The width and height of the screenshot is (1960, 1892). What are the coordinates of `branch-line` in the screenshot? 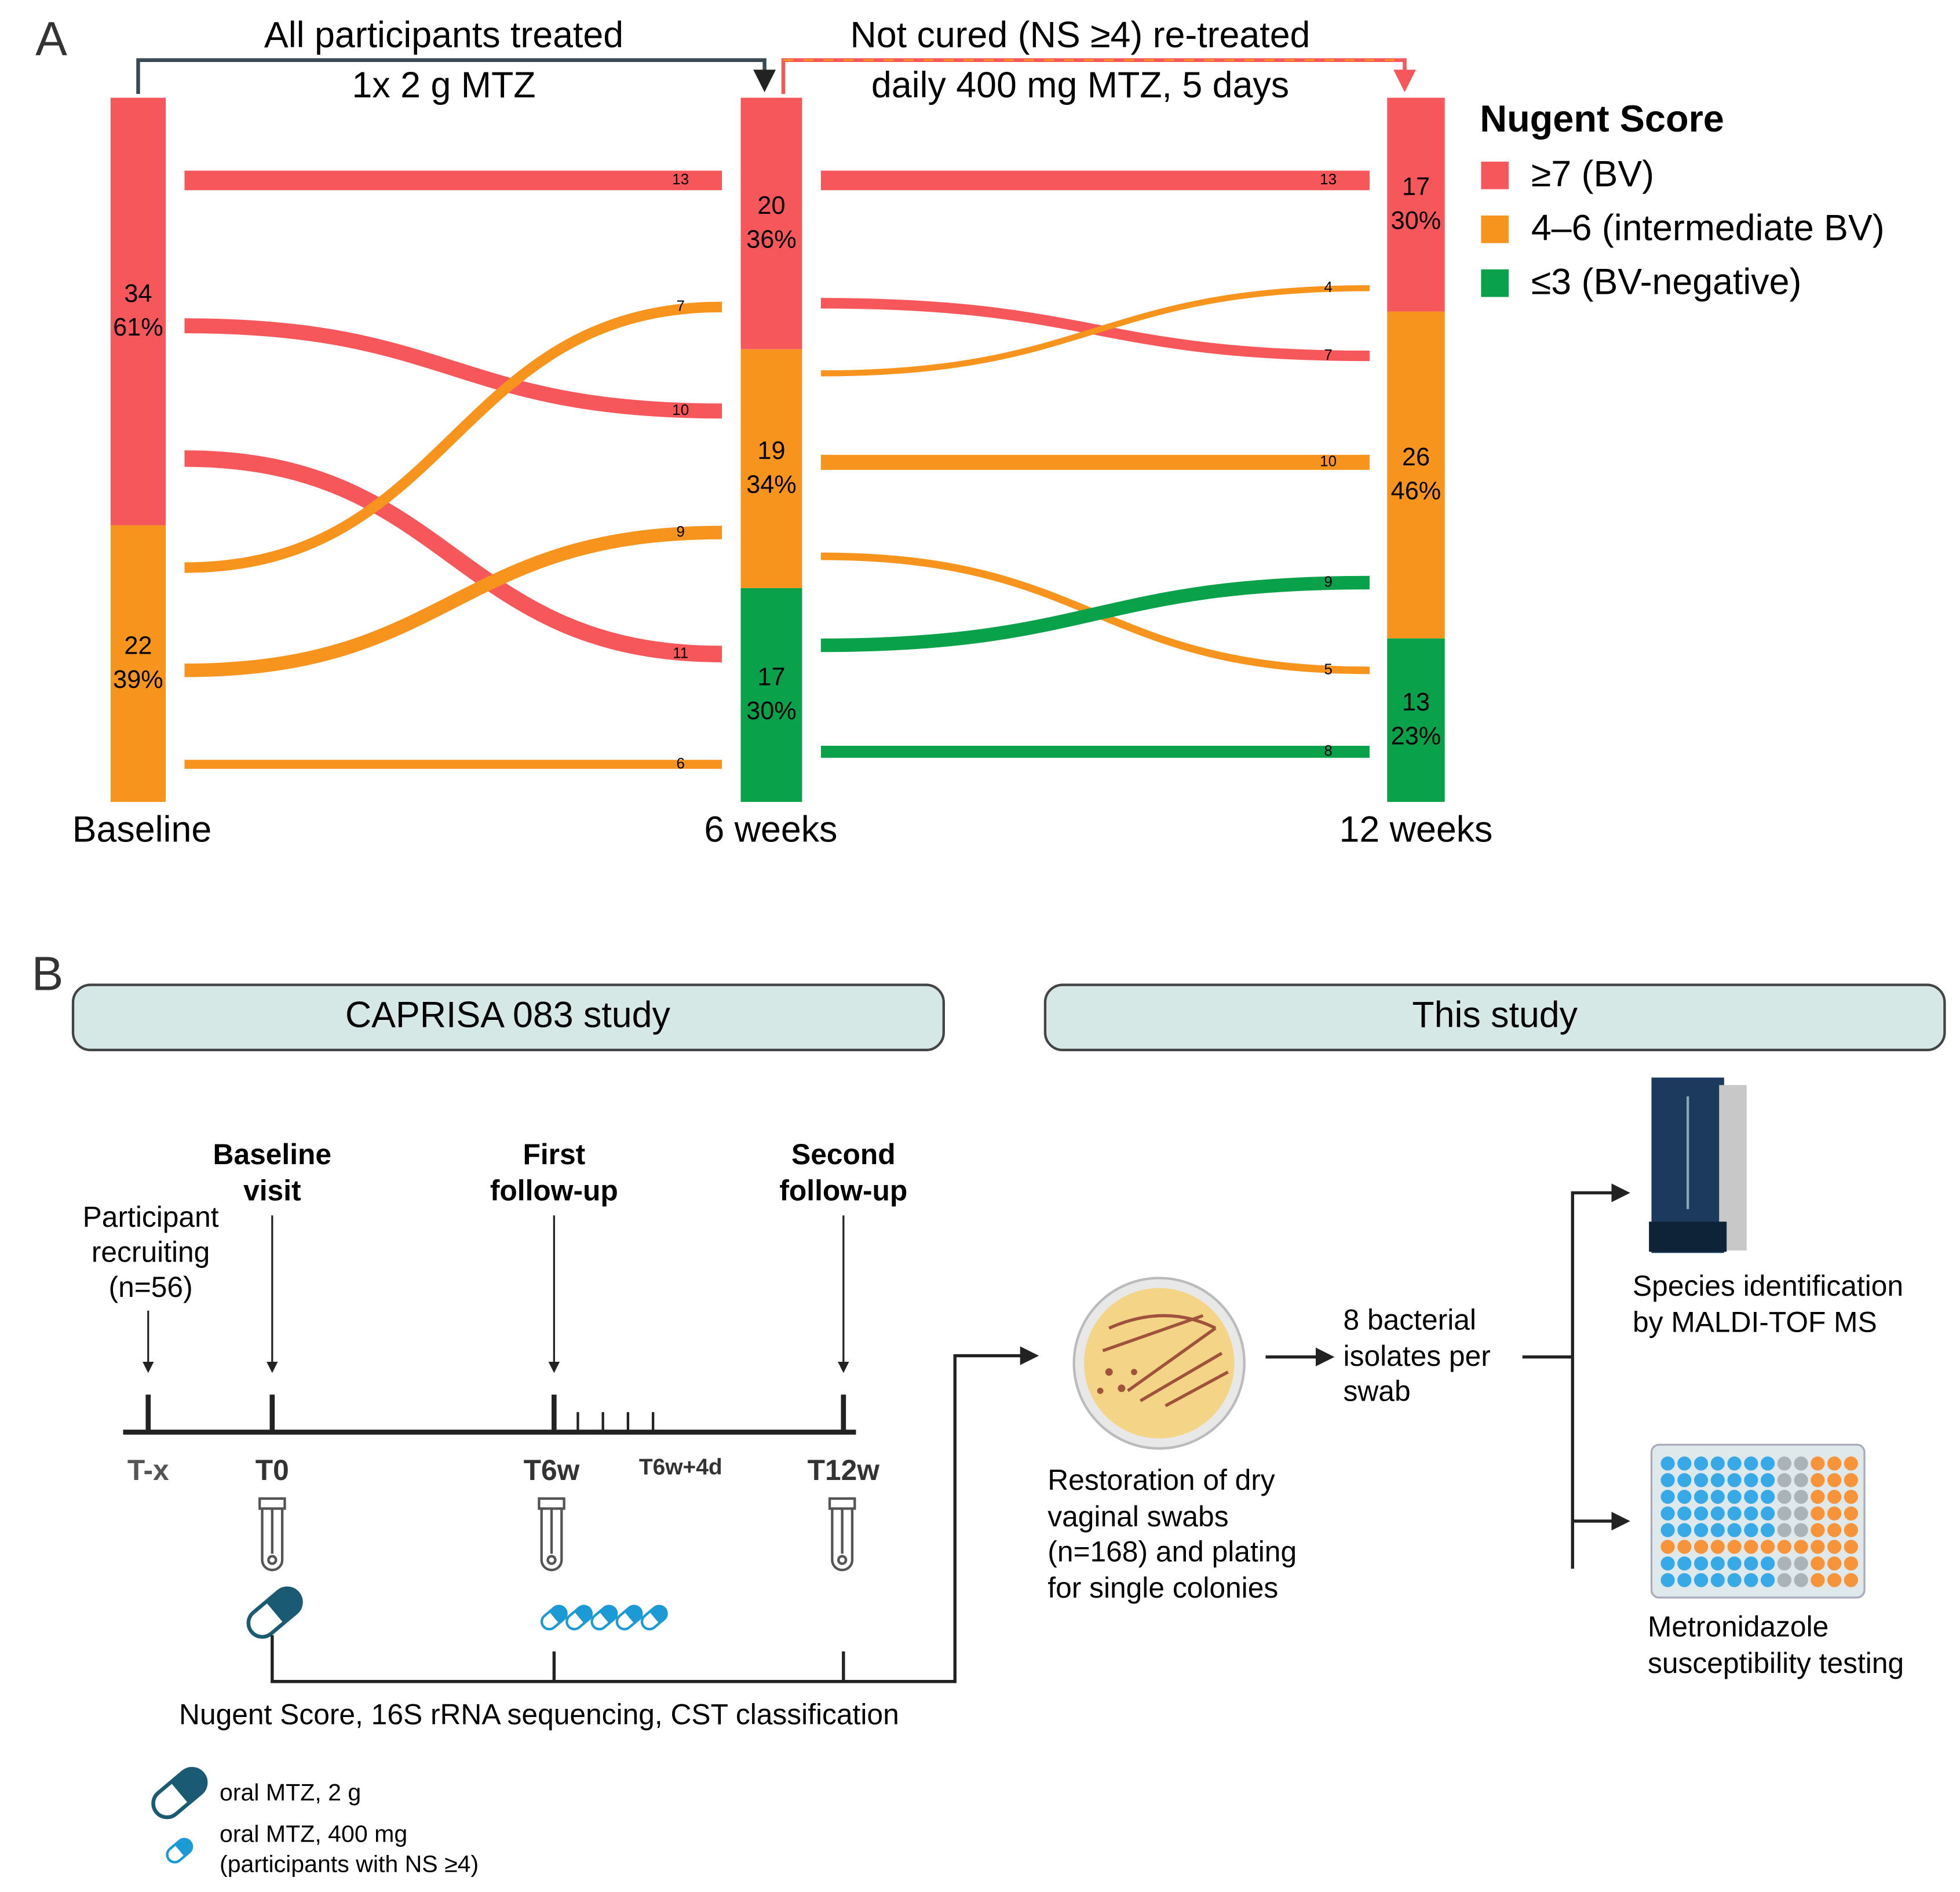 It's located at (1548, 1462).